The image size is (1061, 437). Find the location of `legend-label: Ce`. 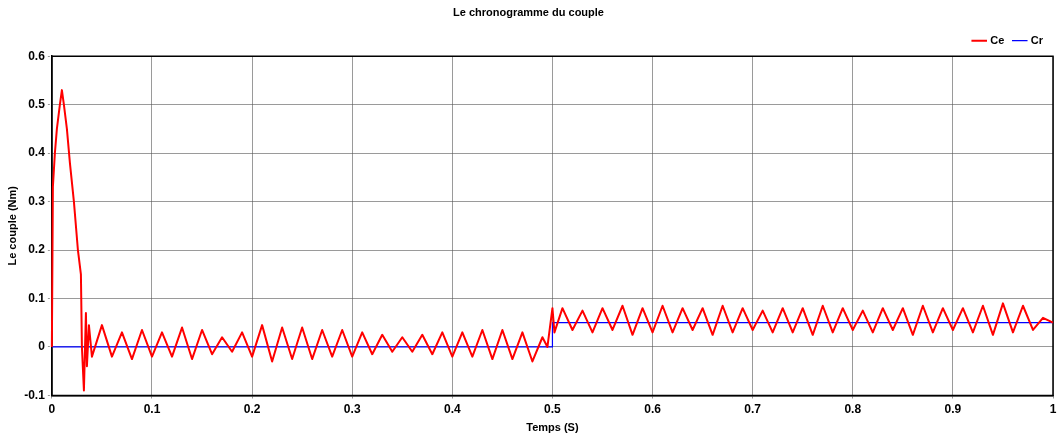

legend-label: Ce is located at coordinates (997, 39).